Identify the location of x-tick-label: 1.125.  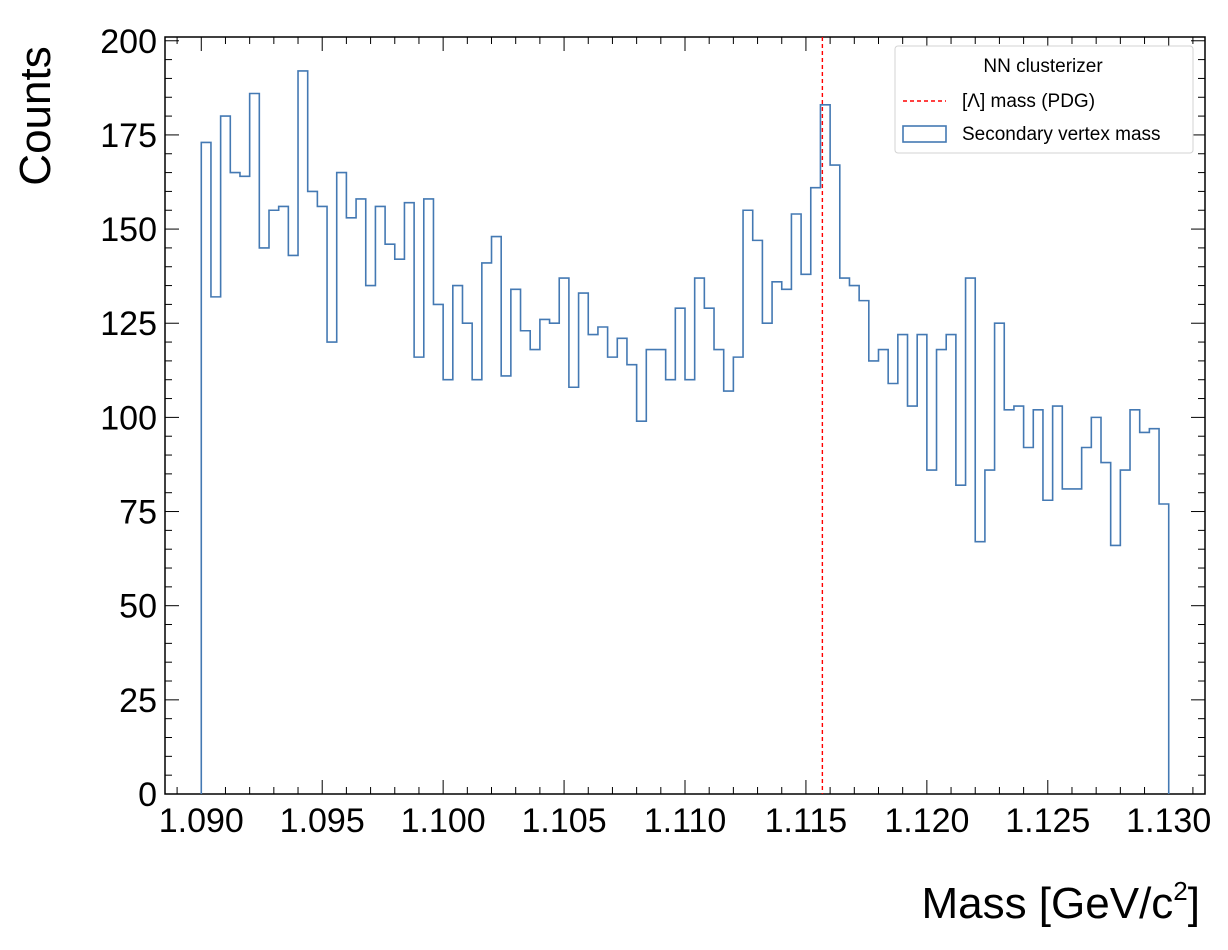
(1047, 821).